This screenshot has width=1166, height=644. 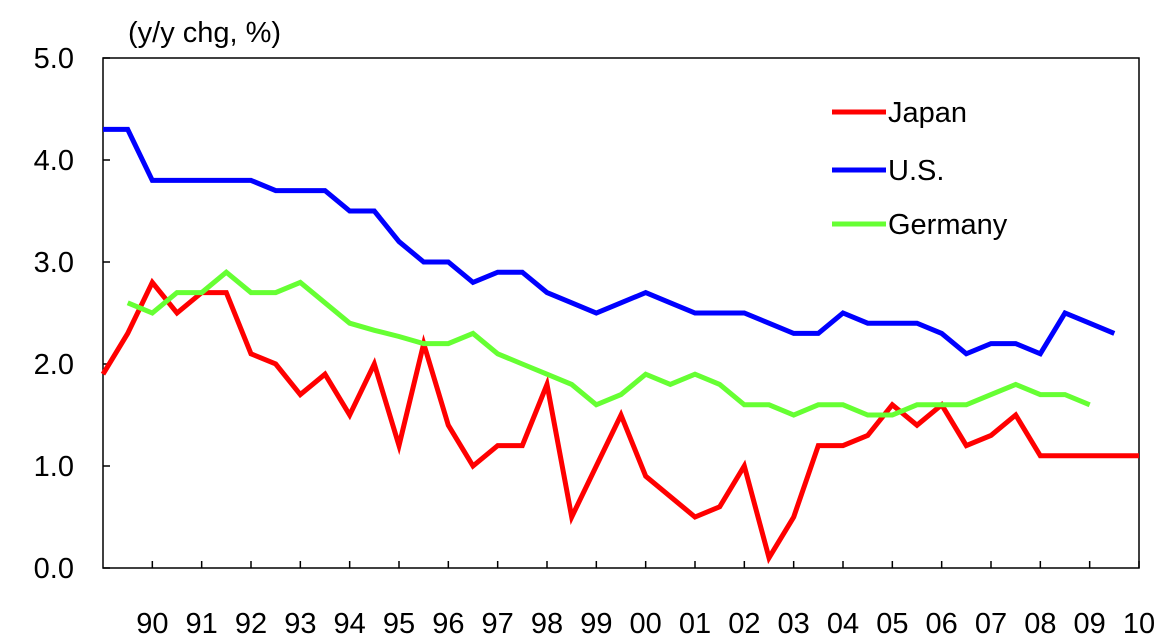 What do you see at coordinates (72, 314) in the screenshot?
I see `y-axis: 5.0 4.0 3.0 2.0 1.0 0.0` at bounding box center [72, 314].